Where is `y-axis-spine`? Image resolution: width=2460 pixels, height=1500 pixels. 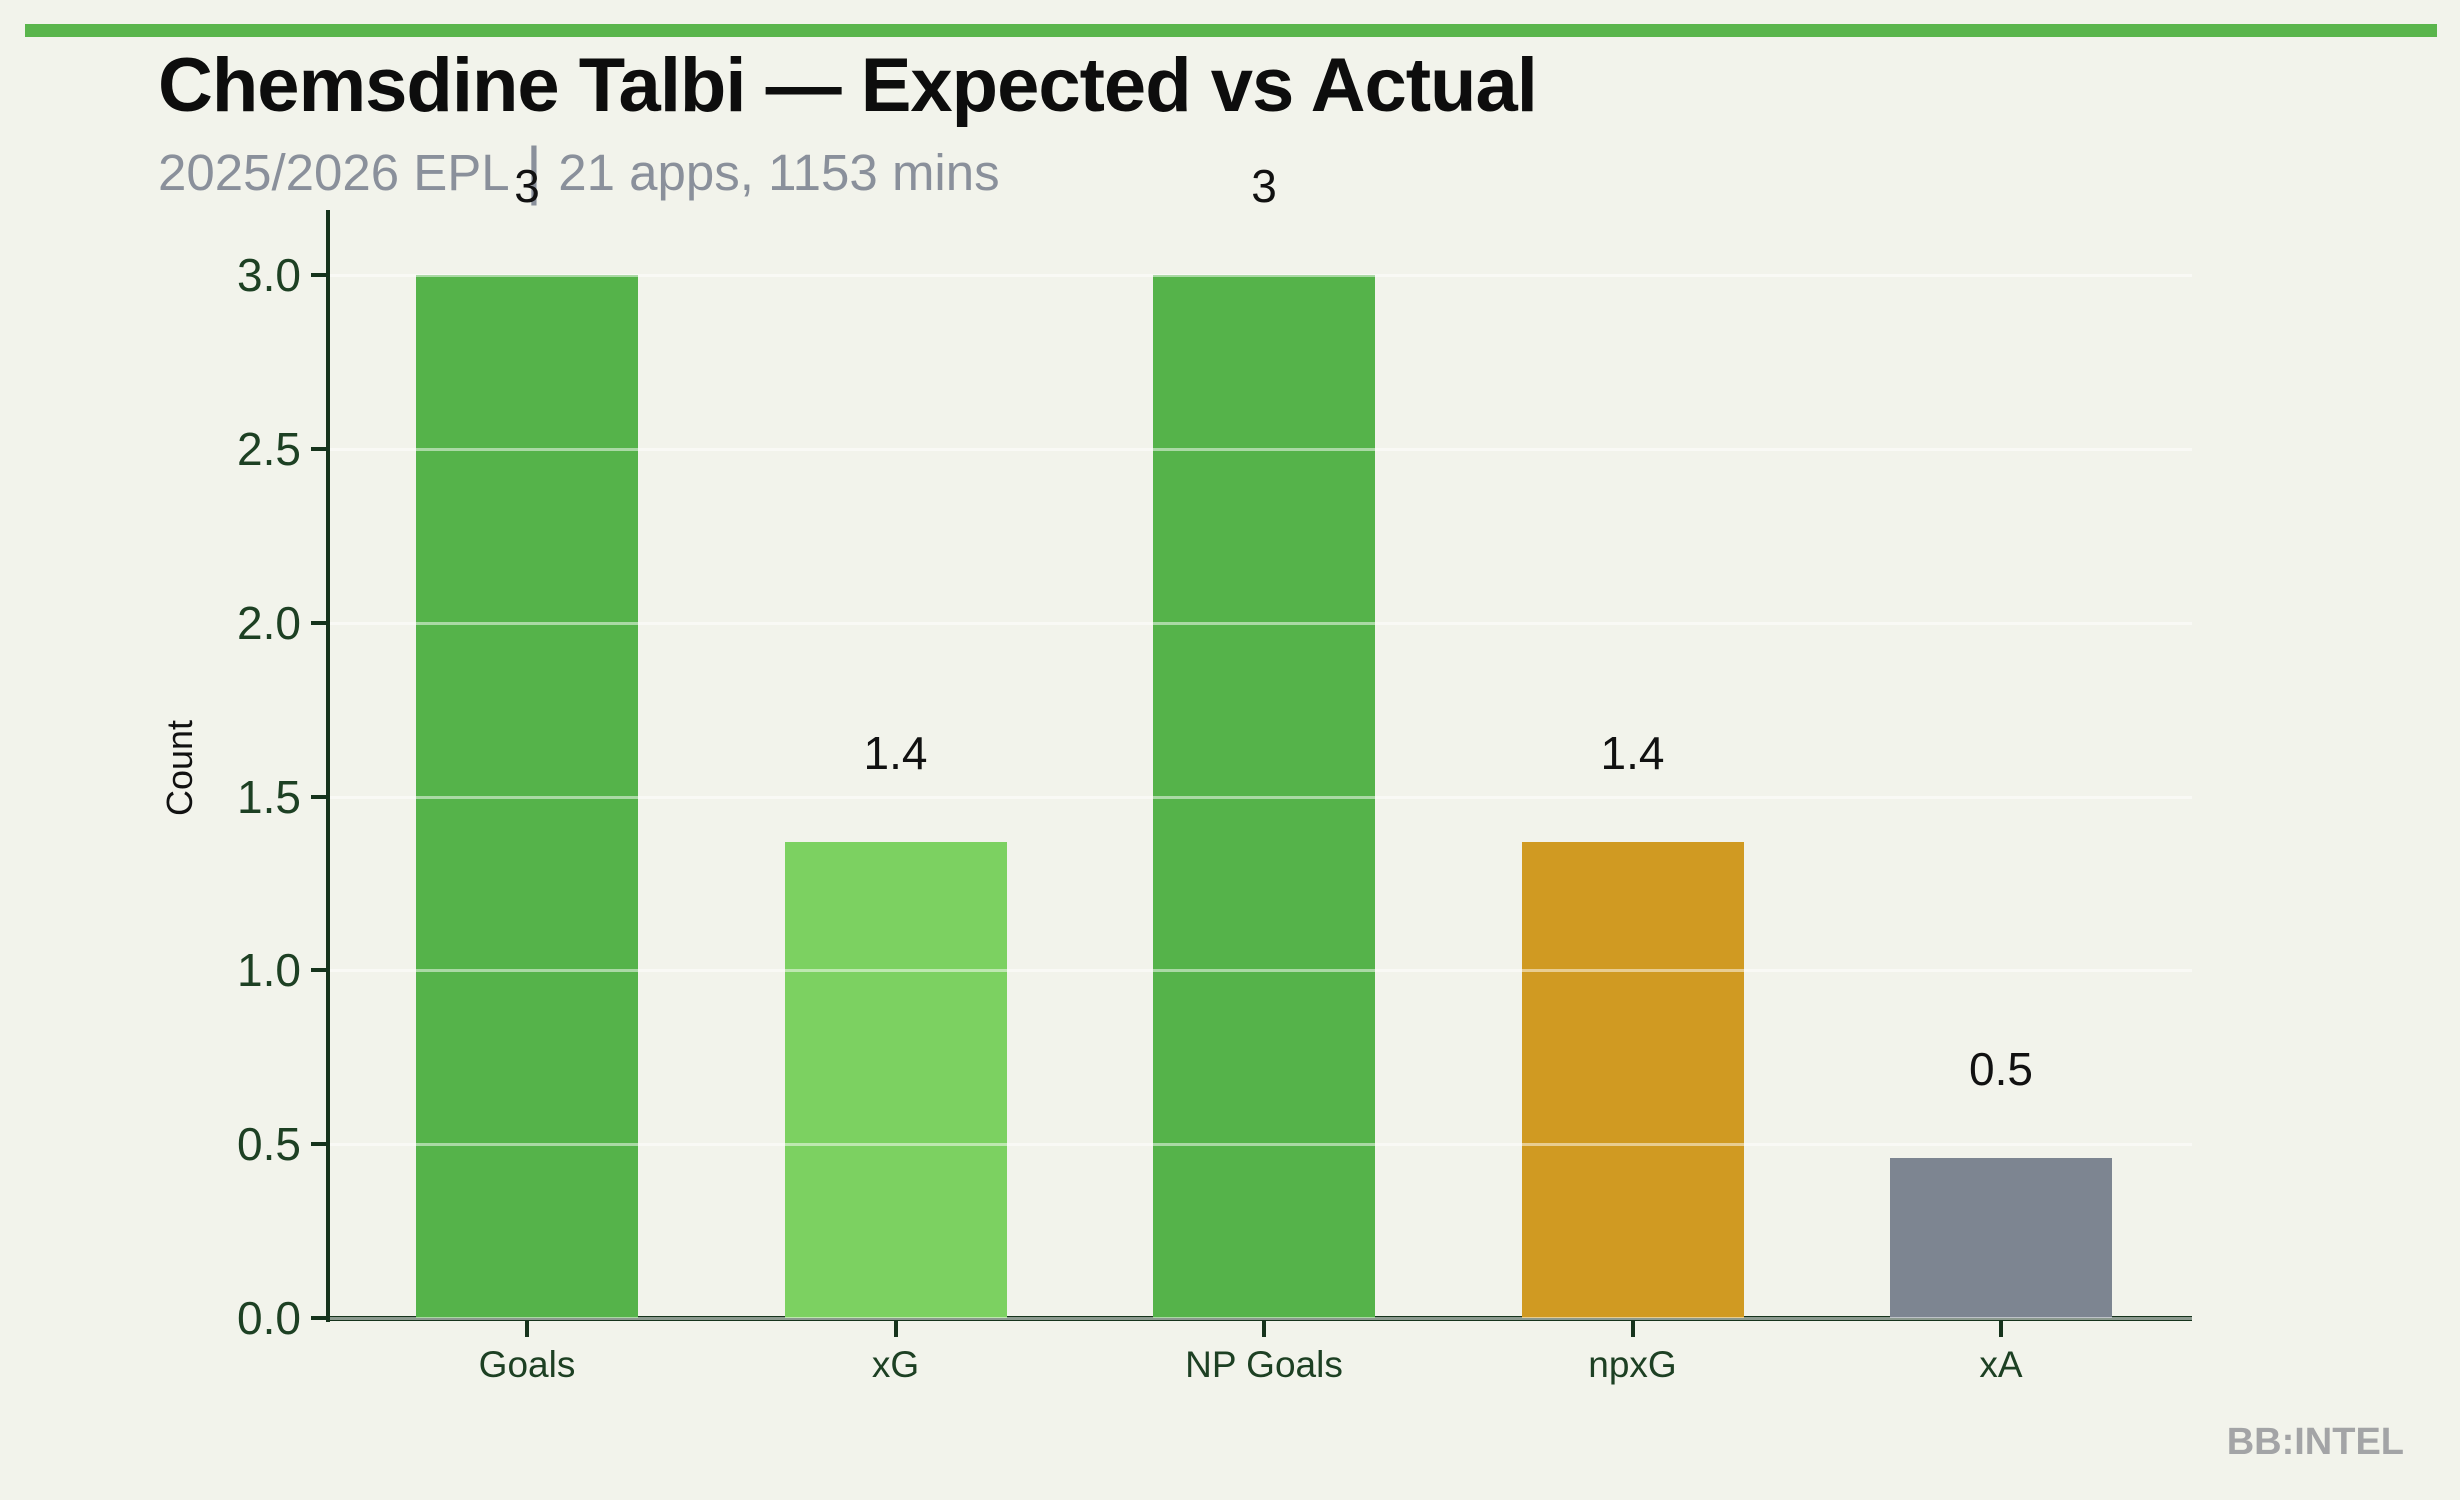
y-axis-spine is located at coordinates (328, 766).